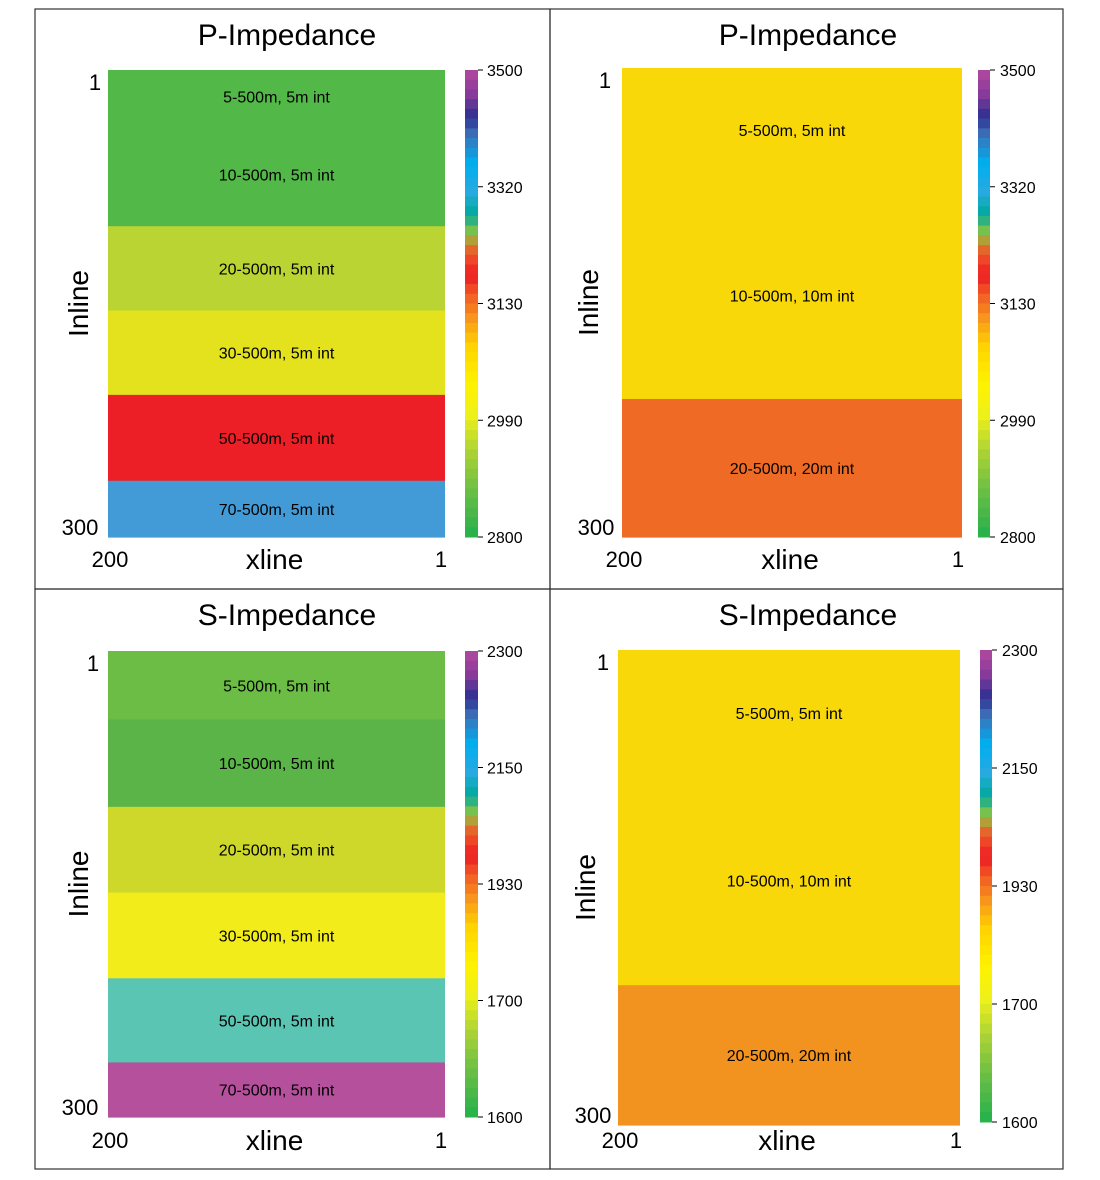 Image resolution: width=1100 pixels, height=1180 pixels. What do you see at coordinates (958, 559) in the screenshot?
I see `x-tick-label: 1` at bounding box center [958, 559].